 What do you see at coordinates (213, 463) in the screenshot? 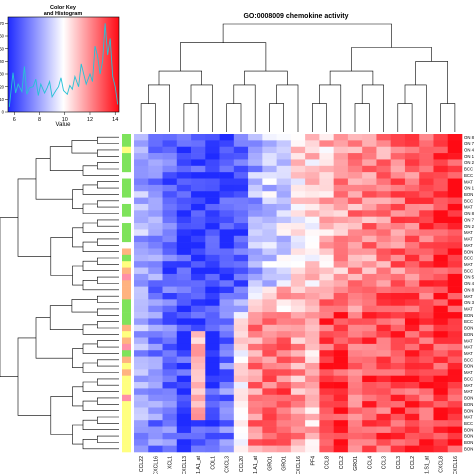
I see `column-label: COL1` at bounding box center [213, 463].